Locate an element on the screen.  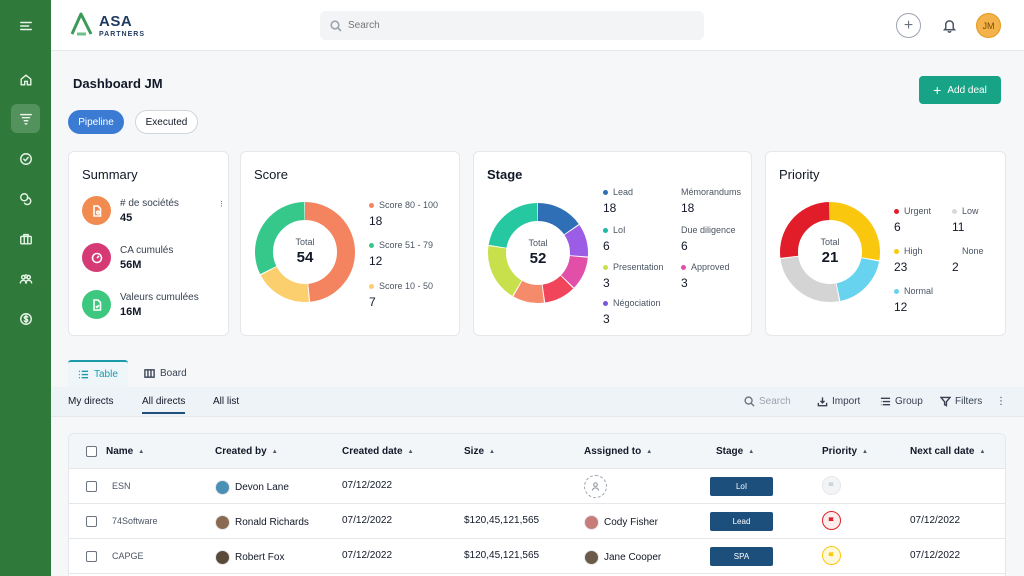
search-icon is located at coordinates (749, 401).